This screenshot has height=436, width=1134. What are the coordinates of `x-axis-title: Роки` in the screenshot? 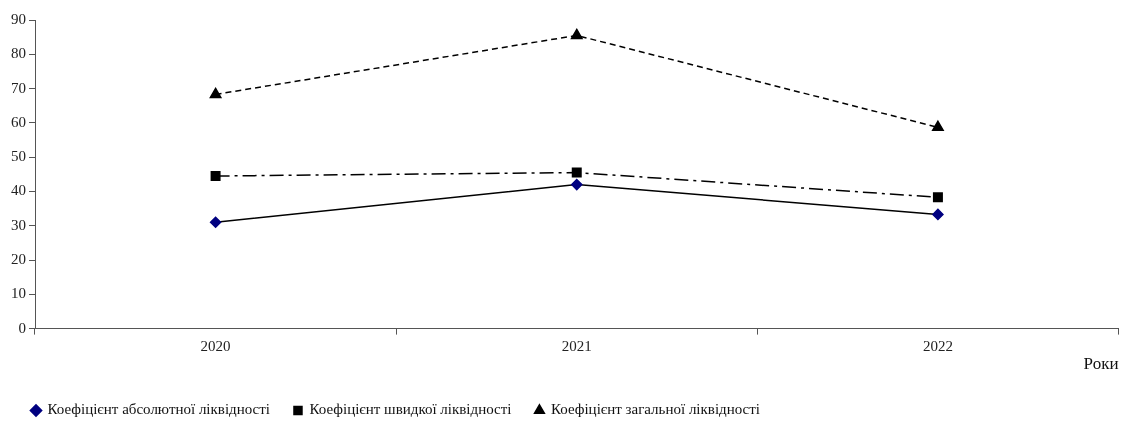 It's located at (1101, 364).